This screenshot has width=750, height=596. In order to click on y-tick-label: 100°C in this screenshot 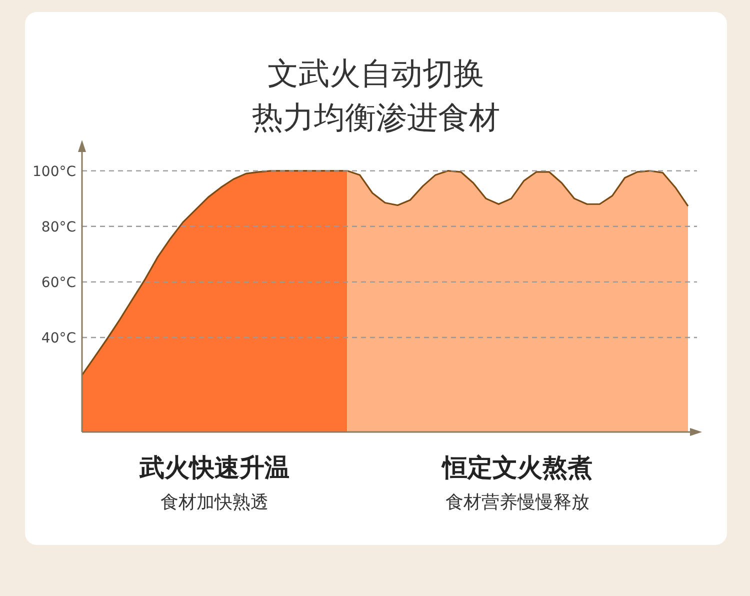, I will do `click(54, 172)`.